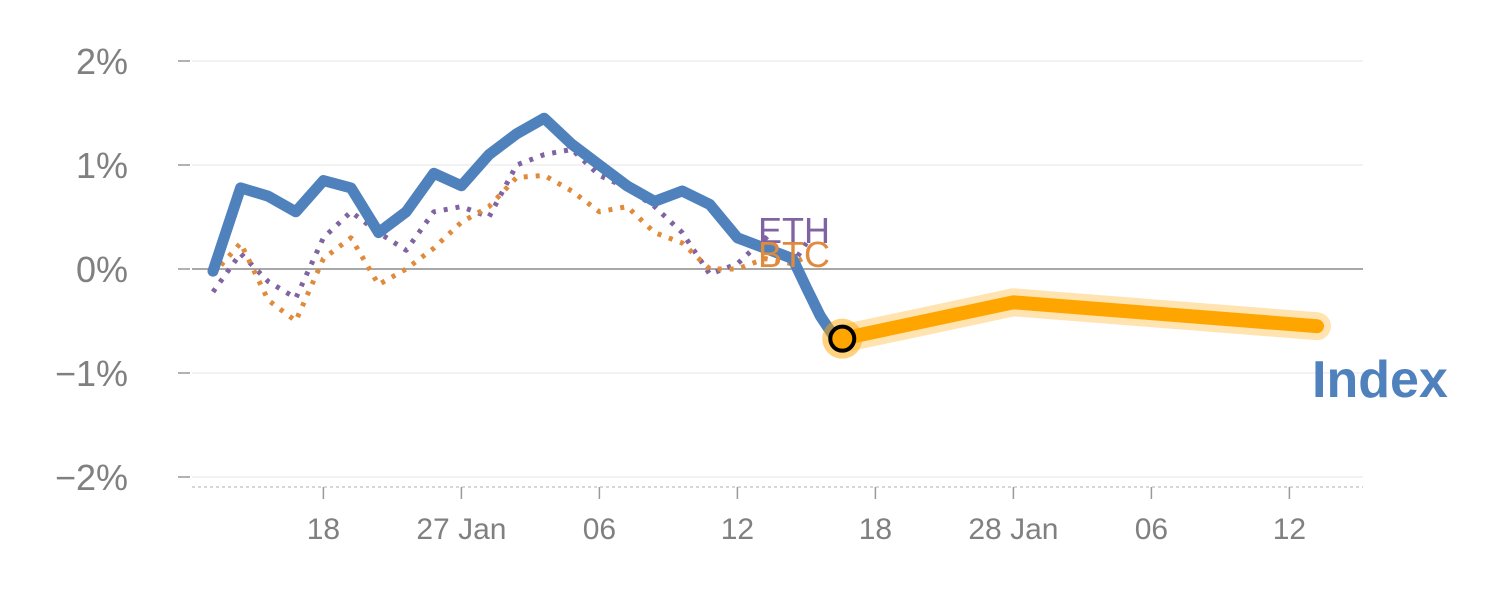 The height and width of the screenshot is (600, 1500). Describe the element at coordinates (509, 248) in the screenshot. I see `btc-series-line` at that location.